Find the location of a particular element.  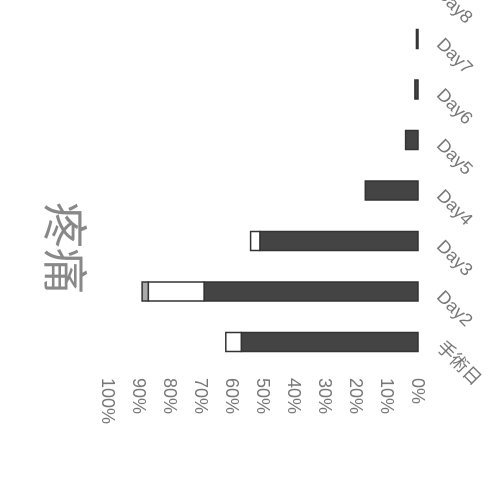

tick-label: 30% is located at coordinates (325, 396).